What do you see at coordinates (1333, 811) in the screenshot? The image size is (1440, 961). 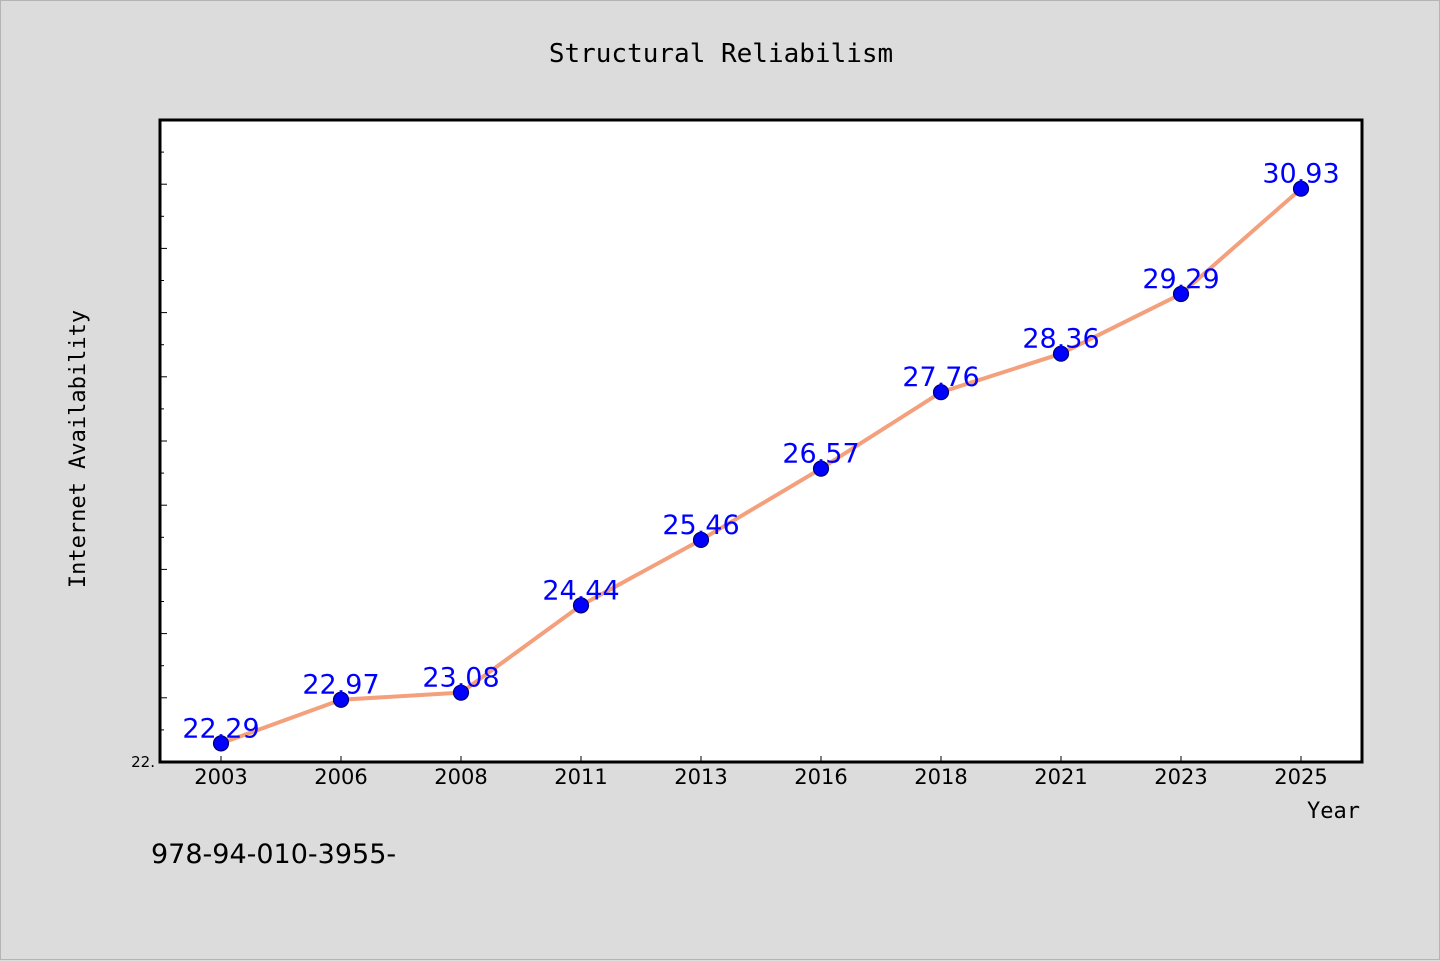 I see `x-axis-label: Year` at bounding box center [1333, 811].